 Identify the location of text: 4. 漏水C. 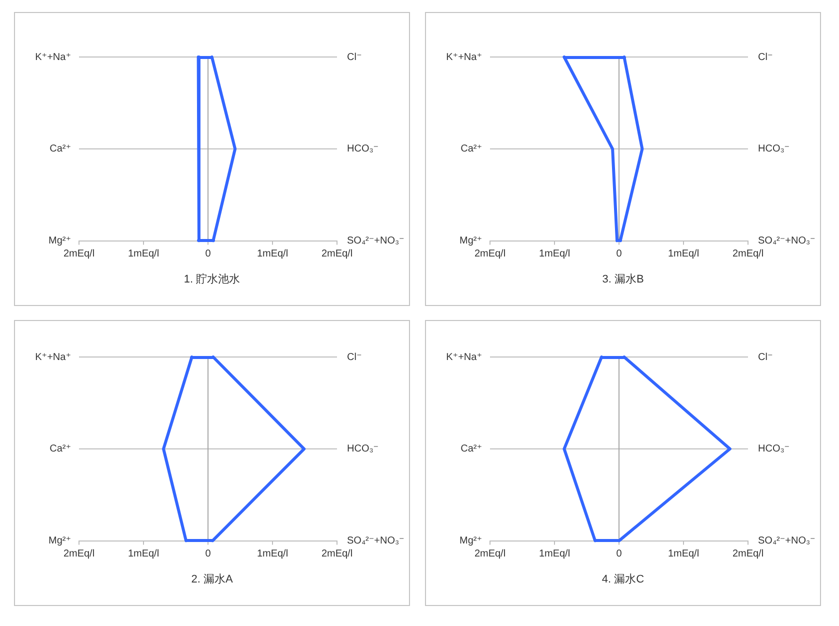
(623, 579).